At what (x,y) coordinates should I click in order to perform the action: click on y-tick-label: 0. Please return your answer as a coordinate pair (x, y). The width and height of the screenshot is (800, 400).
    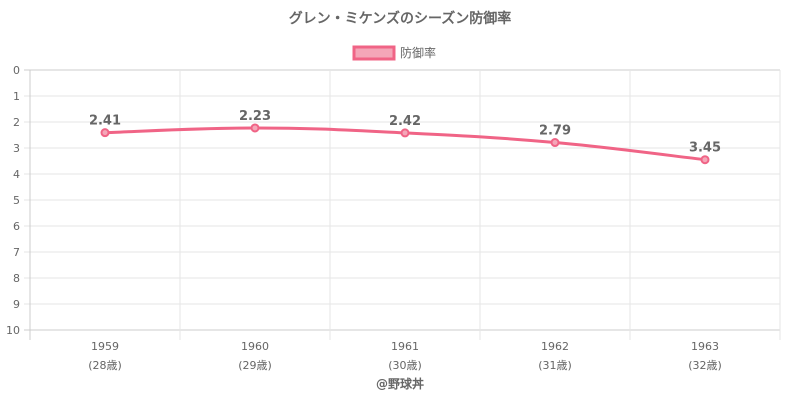
    Looking at the image, I should click on (16, 70).